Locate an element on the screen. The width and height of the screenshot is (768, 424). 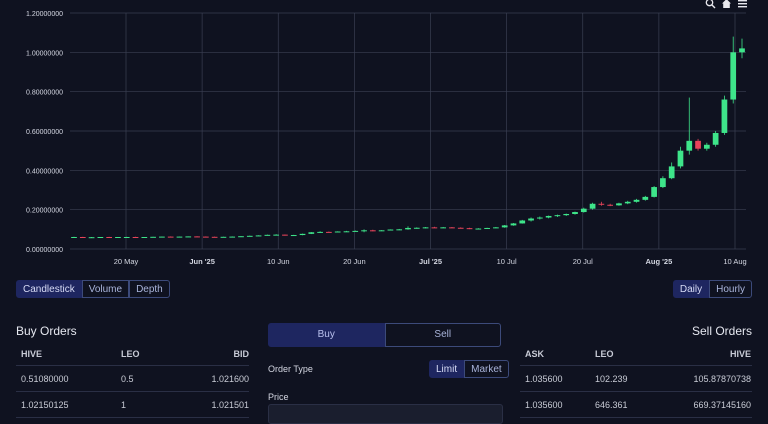
cell-ask: 1.035600 is located at coordinates (544, 404).